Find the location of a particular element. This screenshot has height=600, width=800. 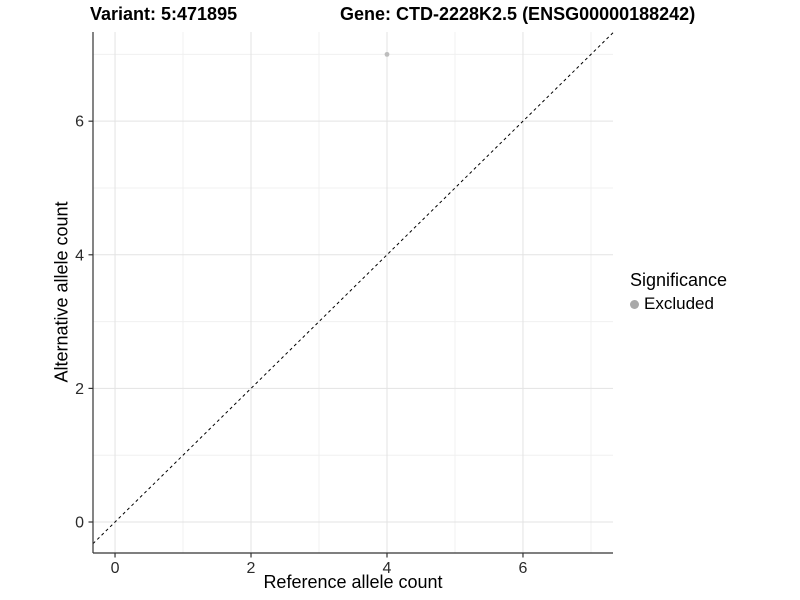

legend-dot-icon is located at coordinates (634, 304).